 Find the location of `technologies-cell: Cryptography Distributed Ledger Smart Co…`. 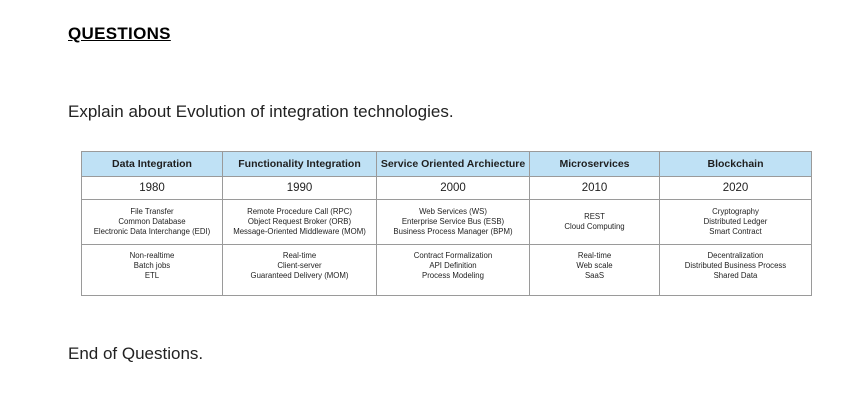

technologies-cell: Cryptography Distributed Ledger Smart Co… is located at coordinates (735, 222).